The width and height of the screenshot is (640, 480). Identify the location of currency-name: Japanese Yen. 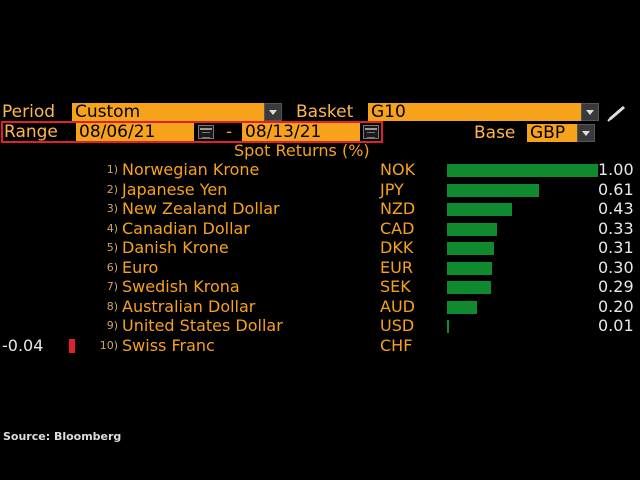
(175, 189).